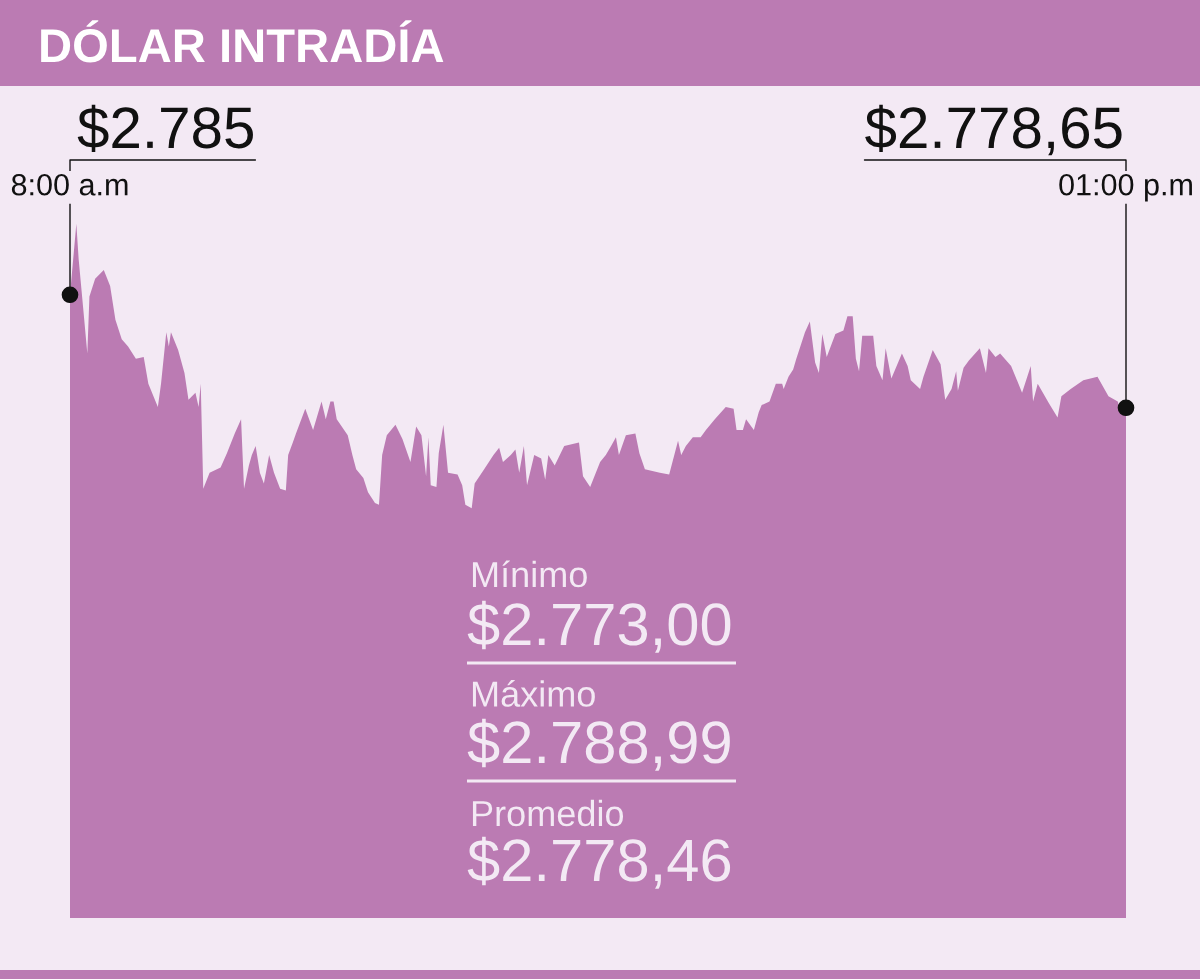 This screenshot has height=979, width=1200. What do you see at coordinates (599, 862) in the screenshot?
I see `annotation: $2.778,46` at bounding box center [599, 862].